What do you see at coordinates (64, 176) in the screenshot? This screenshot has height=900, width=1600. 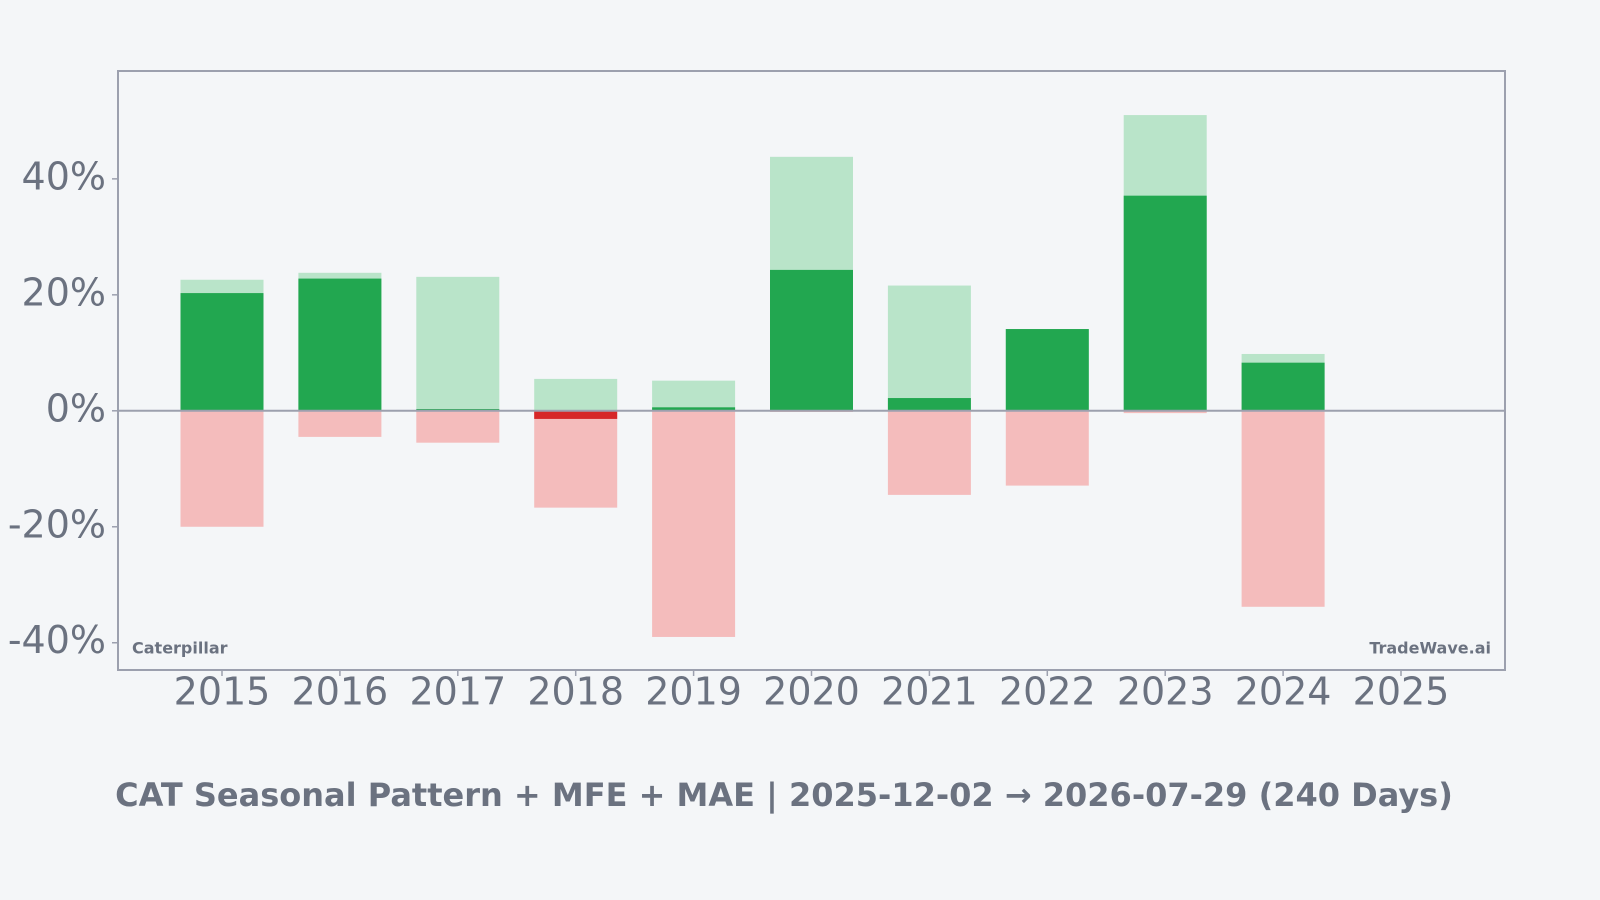 I see `y-tick-label: 40%` at bounding box center [64, 176].